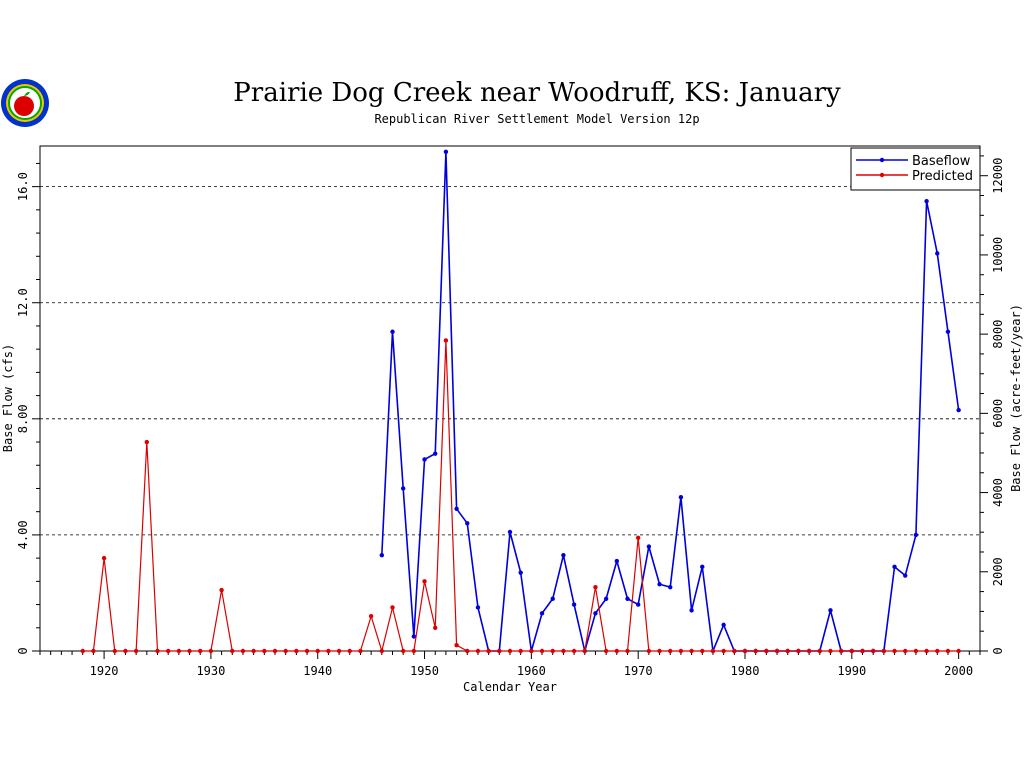 The width and height of the screenshot is (1024, 768). I want to click on y2-axis-label: Base Flow (acre-feet/year), so click(1016, 398).